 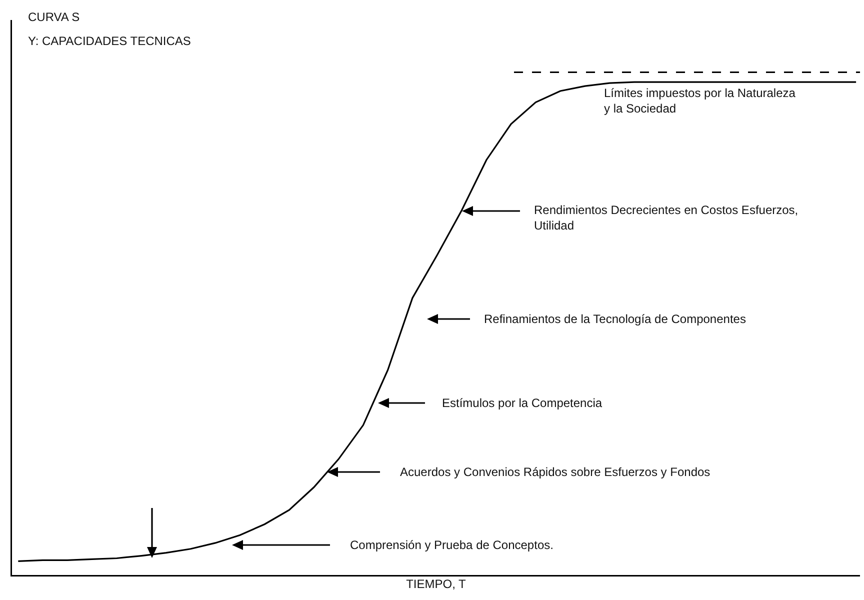 What do you see at coordinates (436, 584) in the screenshot?
I see `x-axis-title: TIEMPO, T` at bounding box center [436, 584].